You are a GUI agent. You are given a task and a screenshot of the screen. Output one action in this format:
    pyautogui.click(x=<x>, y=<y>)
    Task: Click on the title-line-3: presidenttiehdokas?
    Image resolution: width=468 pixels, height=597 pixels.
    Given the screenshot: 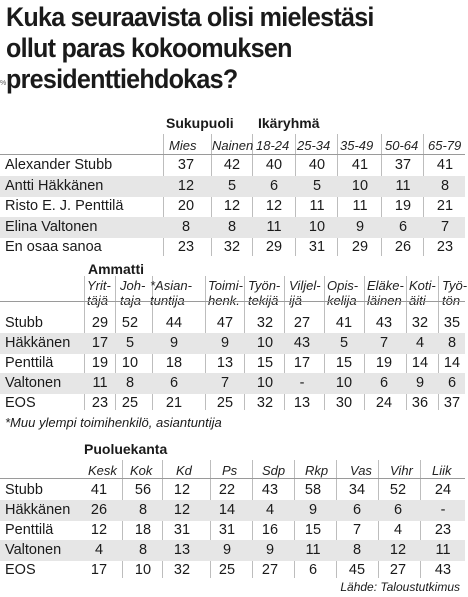 What is the action you would take?
    pyautogui.click(x=122, y=79)
    